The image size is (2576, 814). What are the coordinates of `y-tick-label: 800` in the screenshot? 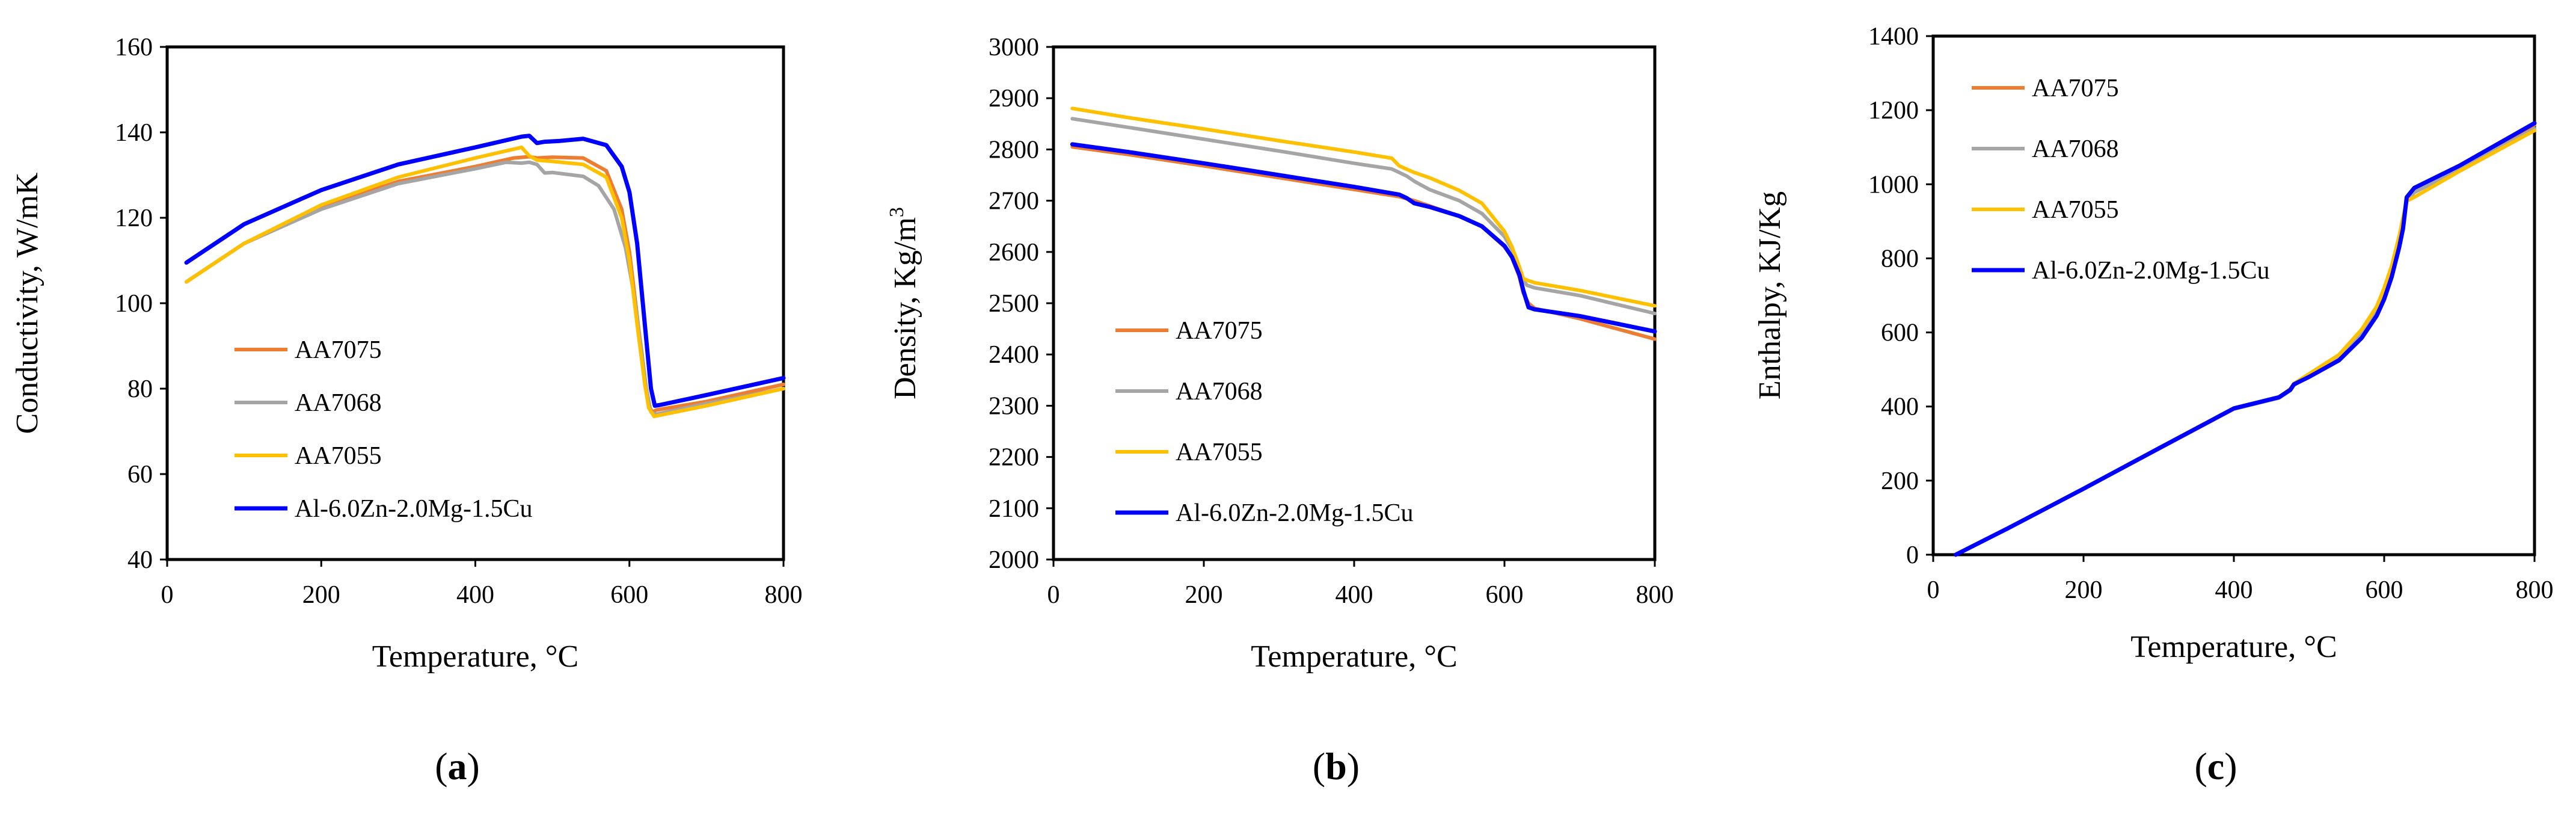 It's located at (1900, 259).